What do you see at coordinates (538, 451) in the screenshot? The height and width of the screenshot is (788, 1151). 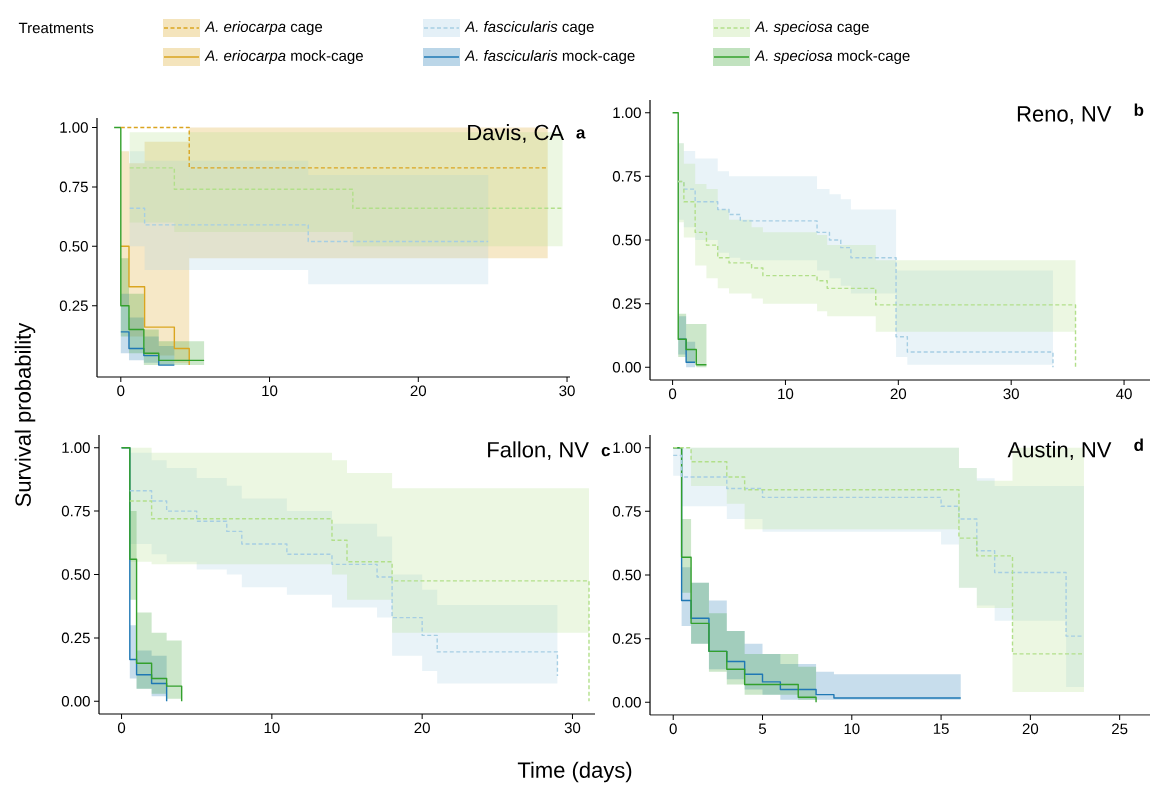 I see `chart-title: Fallon, NV` at bounding box center [538, 451].